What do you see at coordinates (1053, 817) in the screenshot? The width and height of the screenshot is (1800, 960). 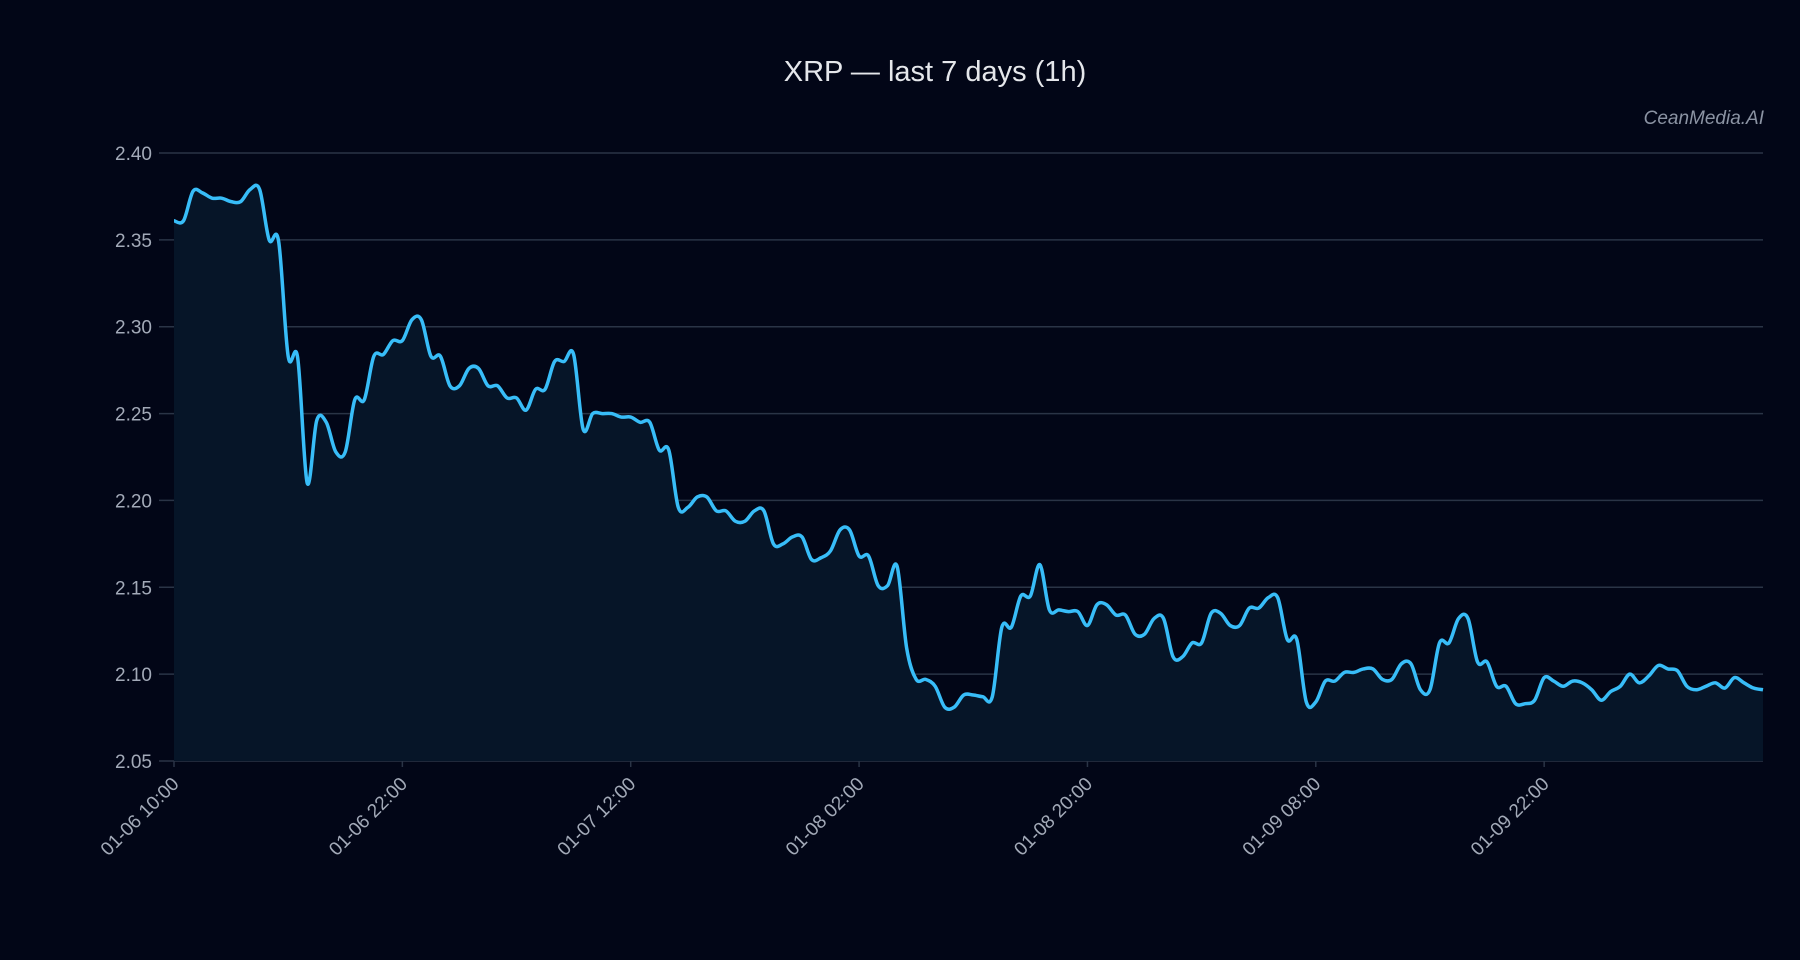 I see `x-tick-label: 01-08 20:00` at bounding box center [1053, 817].